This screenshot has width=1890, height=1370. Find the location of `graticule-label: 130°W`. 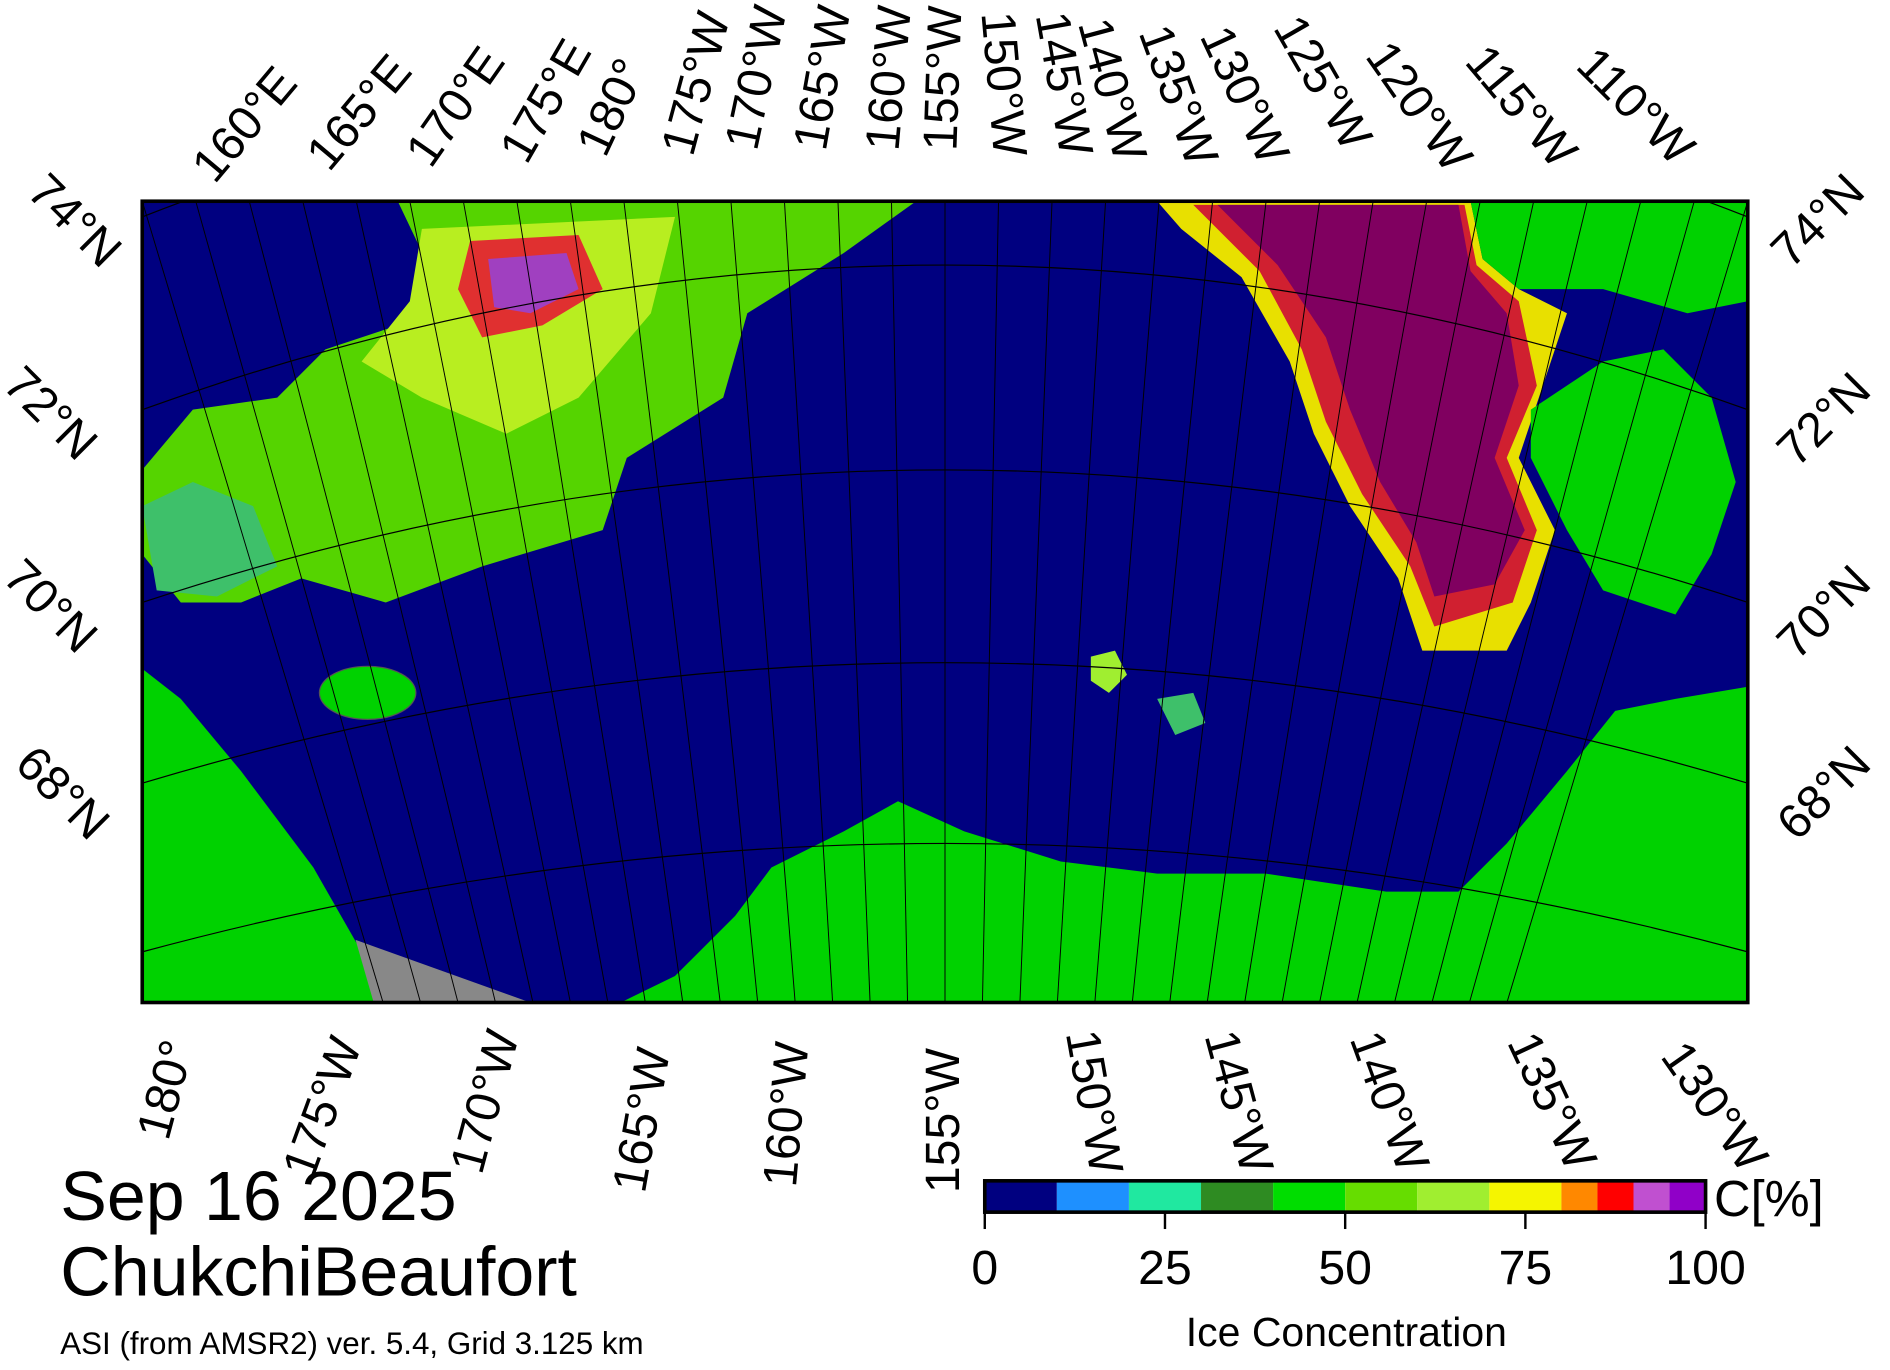

graticule-label: 130°W is located at coordinates (1715, 1107).